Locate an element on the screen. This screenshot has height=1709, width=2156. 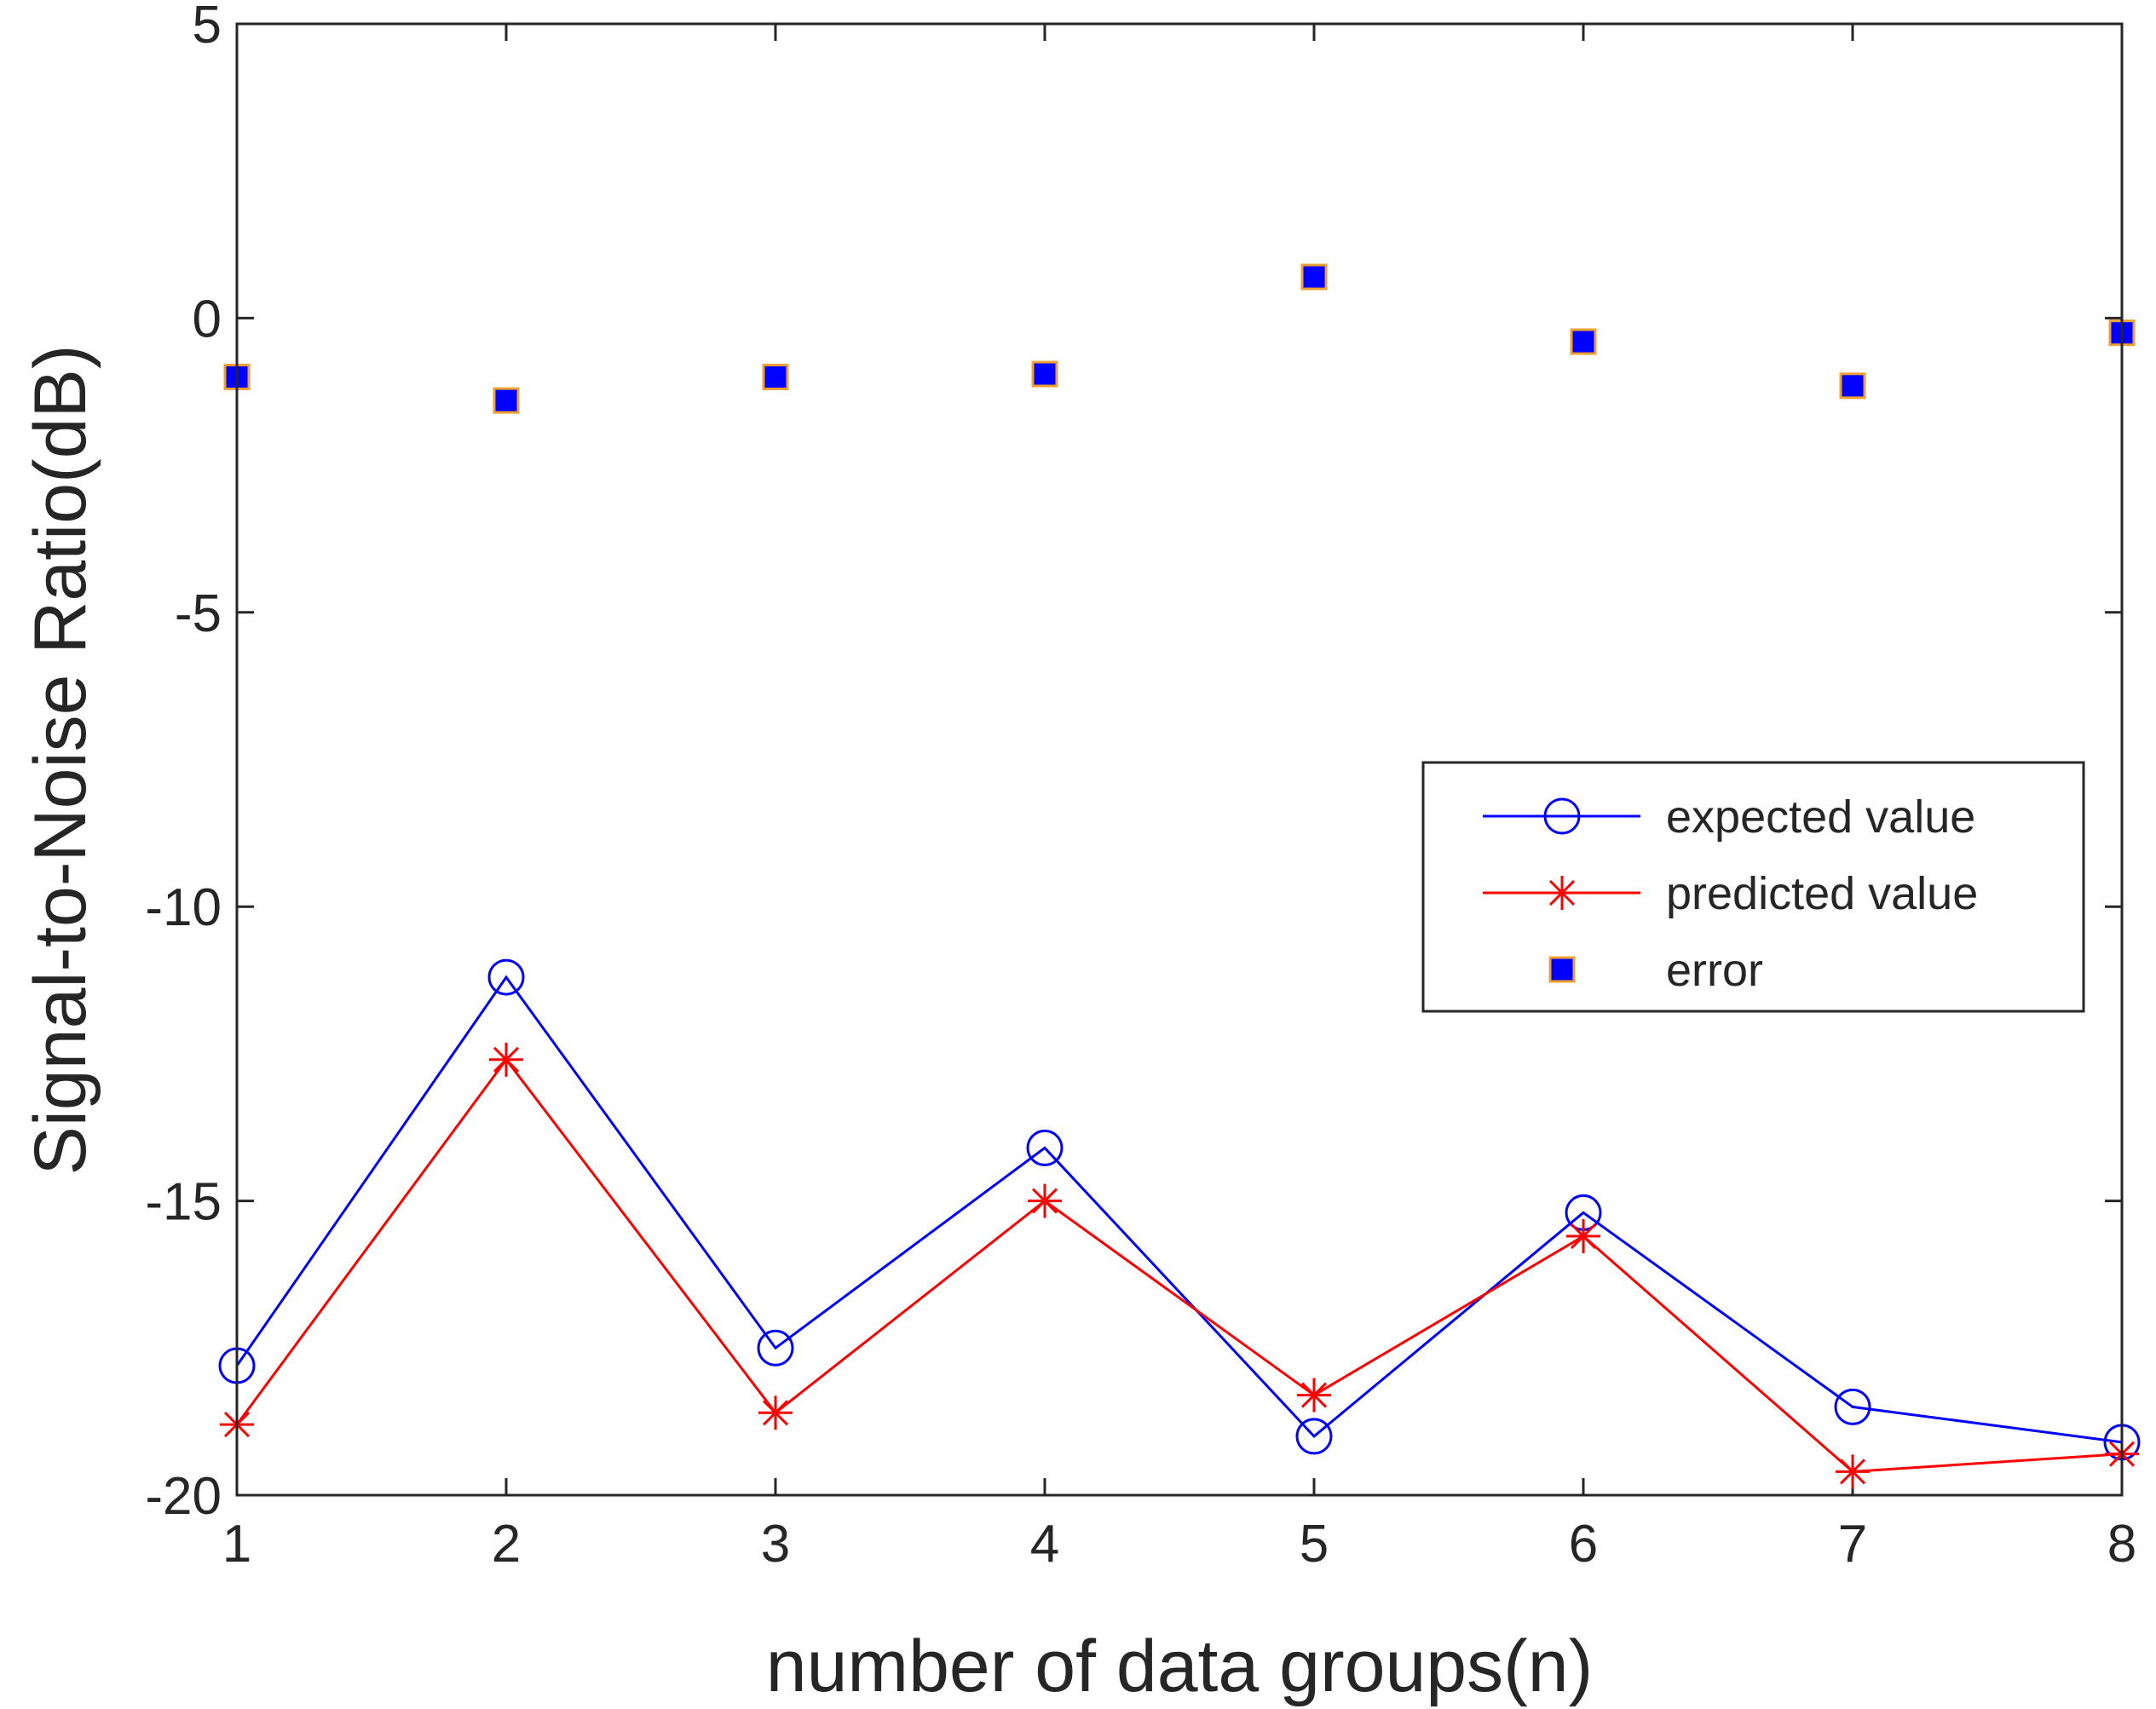
legend: expected value predicted value error is located at coordinates (1753, 887).